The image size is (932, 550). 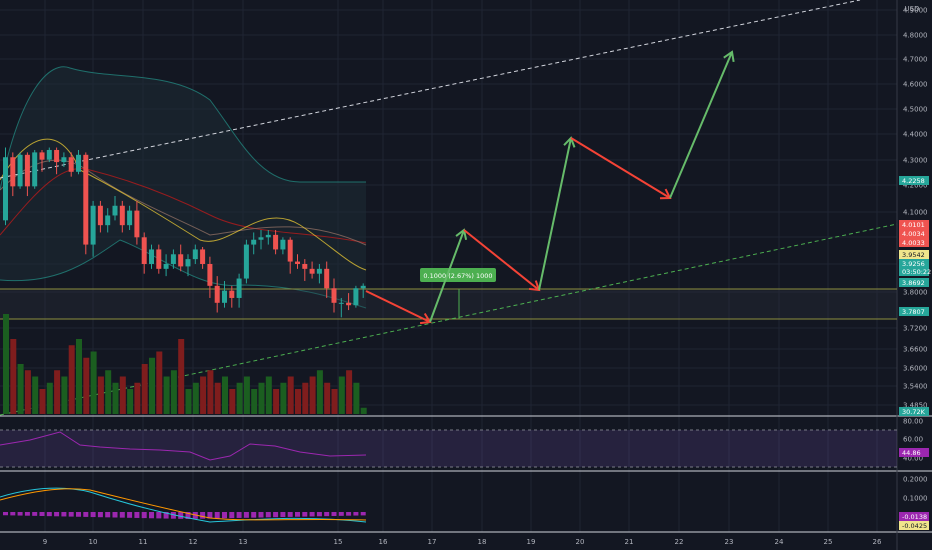 What do you see at coordinates (679, 542) in the screenshot?
I see `time-tick-label: 22` at bounding box center [679, 542].